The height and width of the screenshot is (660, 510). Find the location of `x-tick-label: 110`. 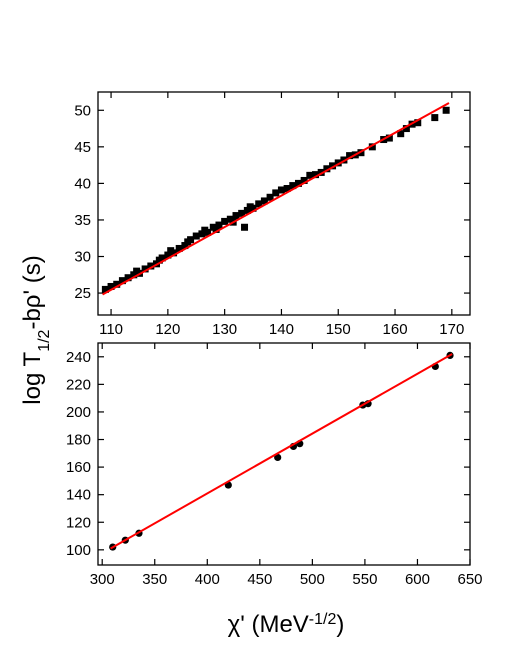

x-tick-label: 110 is located at coordinates (111, 329).